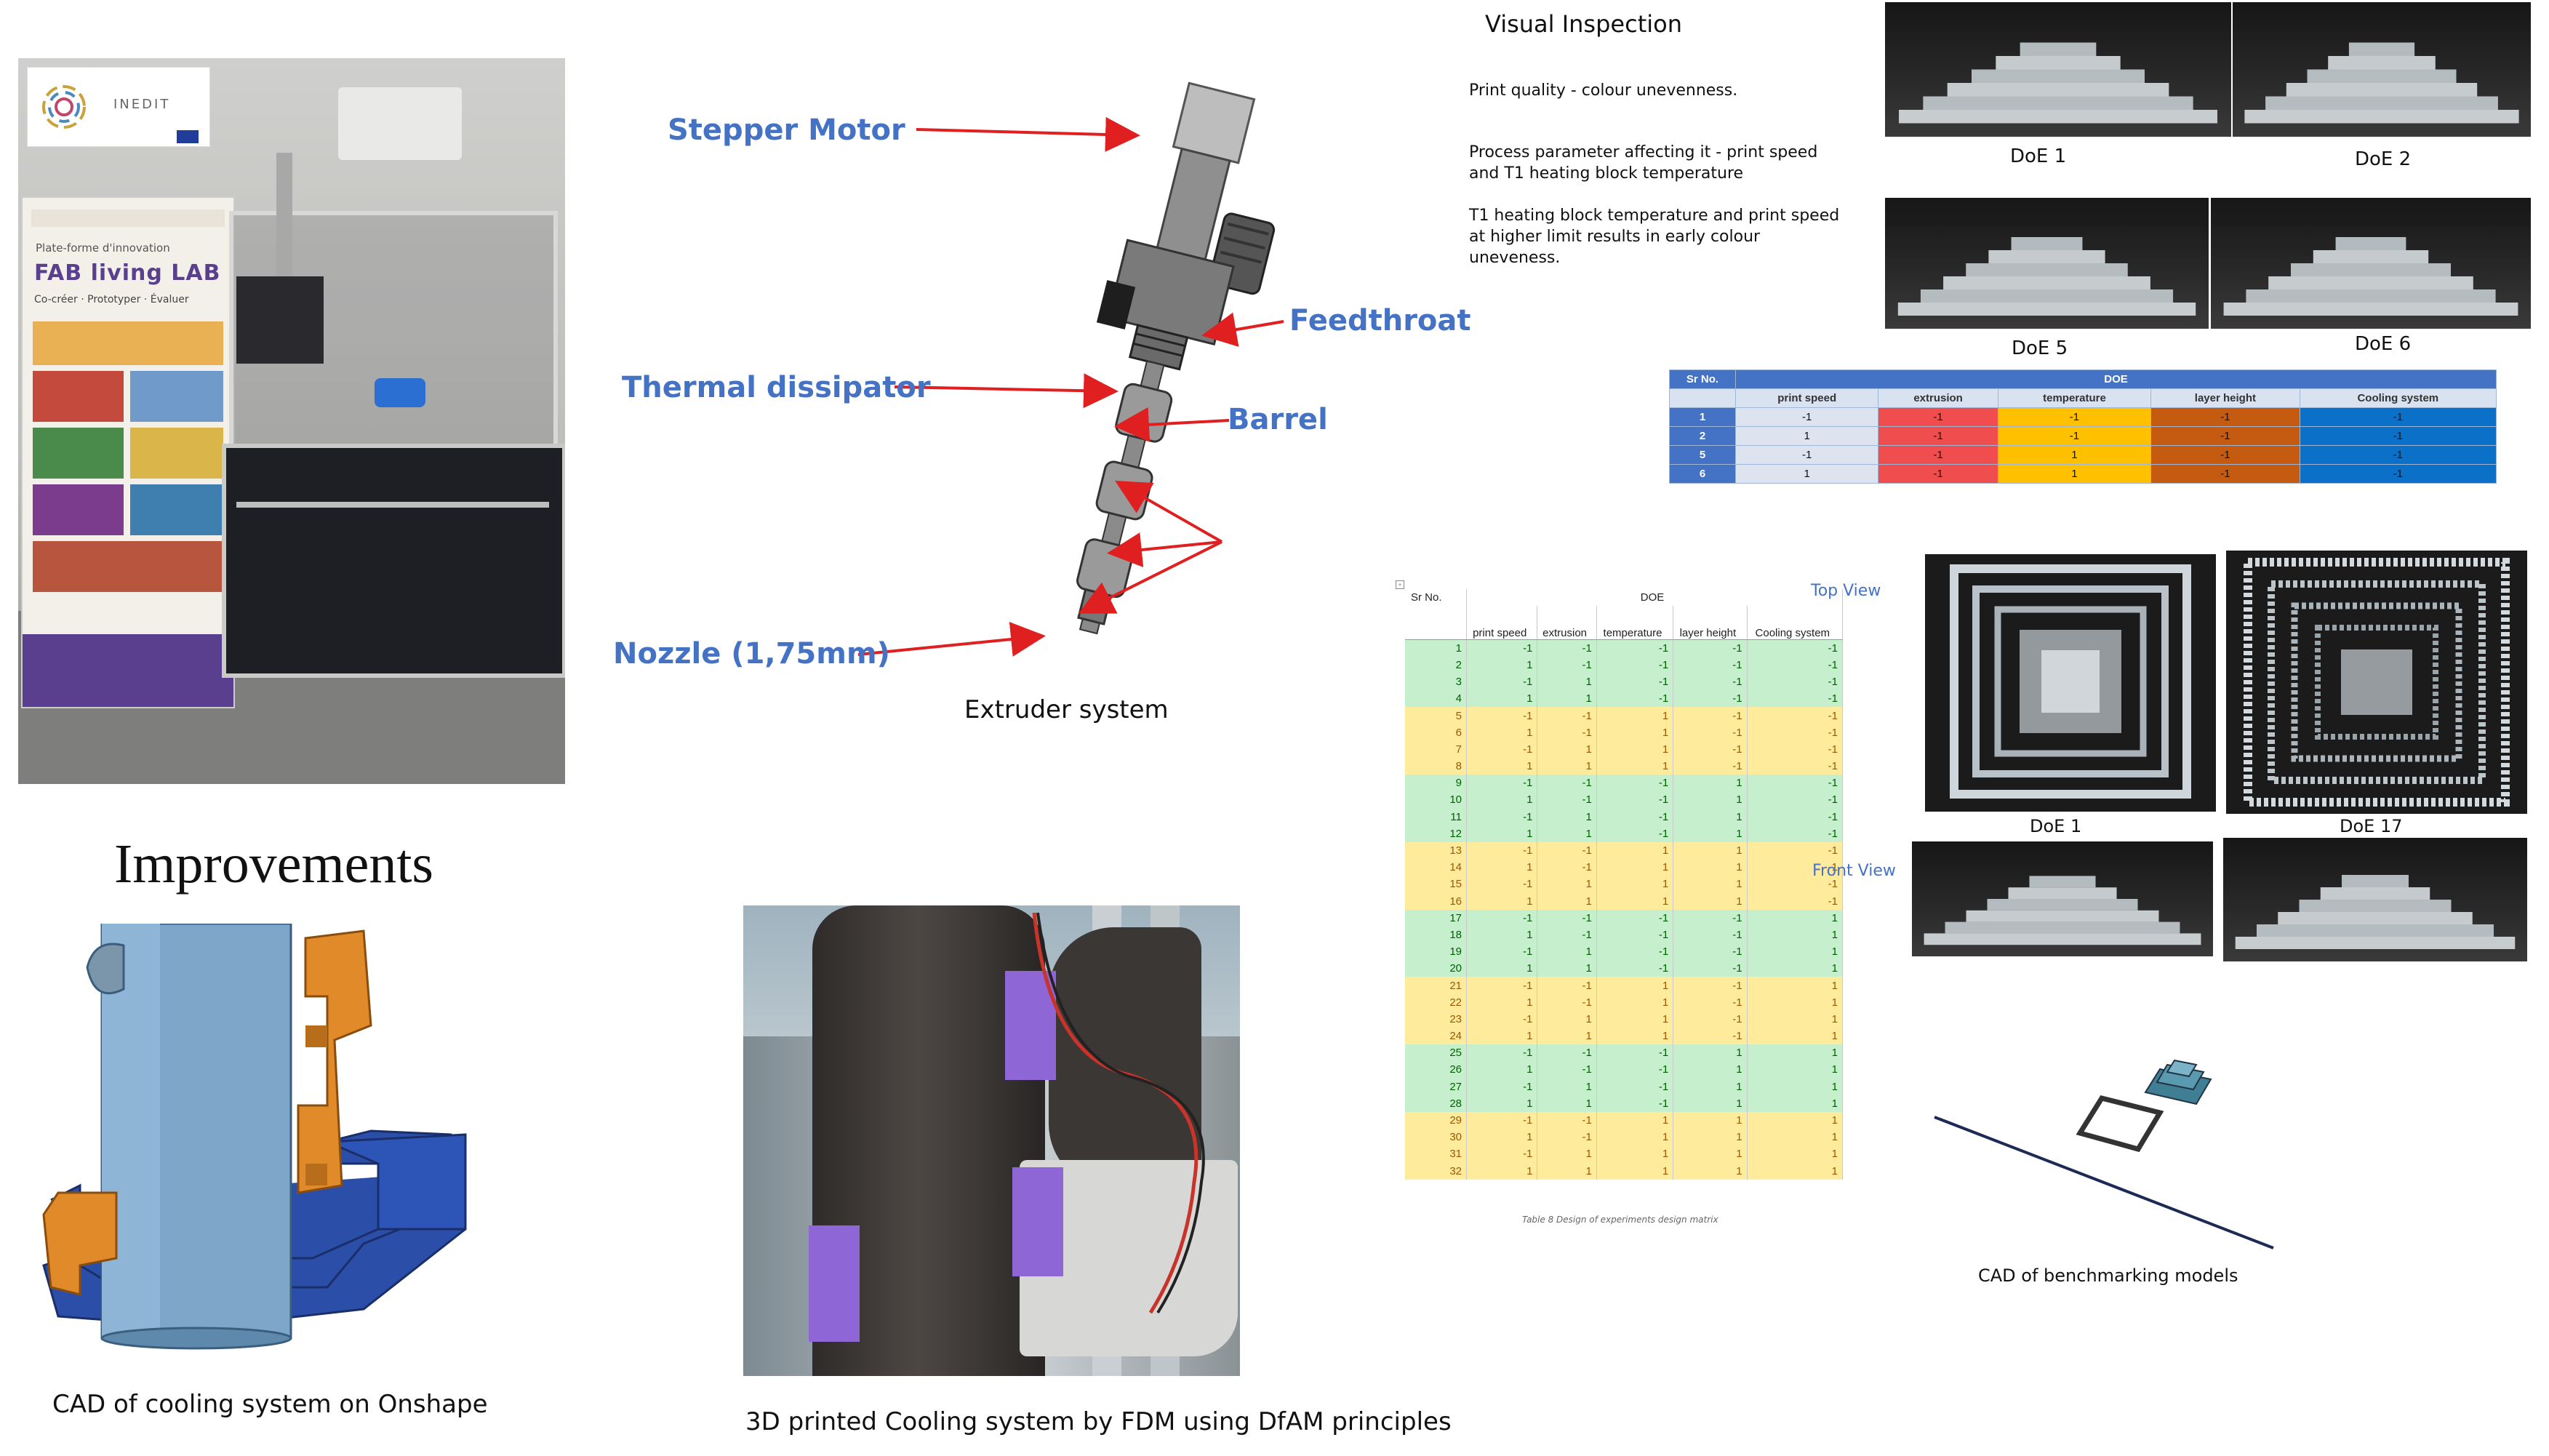 The height and width of the screenshot is (1456, 2549). What do you see at coordinates (1655, 598) in the screenshot?
I see `doe-matrix-doe-header: DOE` at bounding box center [1655, 598].